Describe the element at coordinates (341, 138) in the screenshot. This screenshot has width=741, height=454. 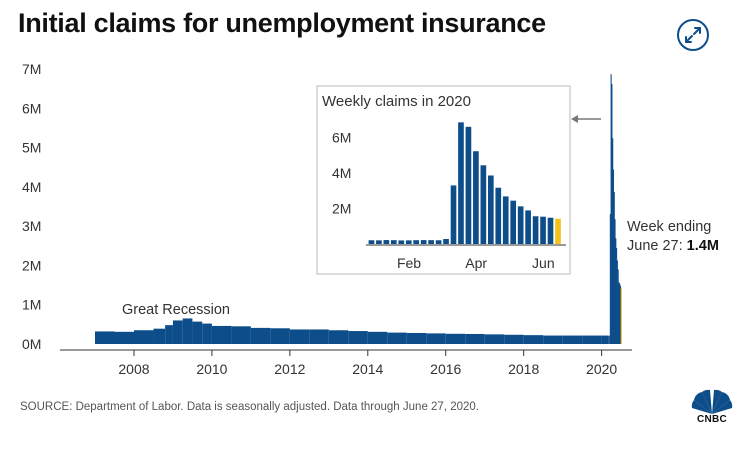
I see `inset-y-tick-label: 6M` at that location.